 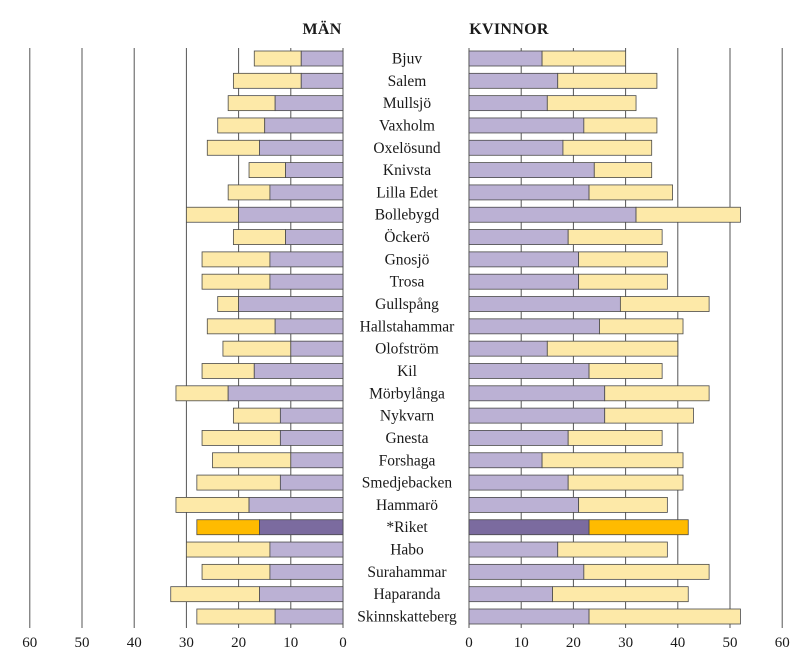 What do you see at coordinates (212, 504) in the screenshot?
I see `men-bar-segment2-hammarö` at bounding box center [212, 504].